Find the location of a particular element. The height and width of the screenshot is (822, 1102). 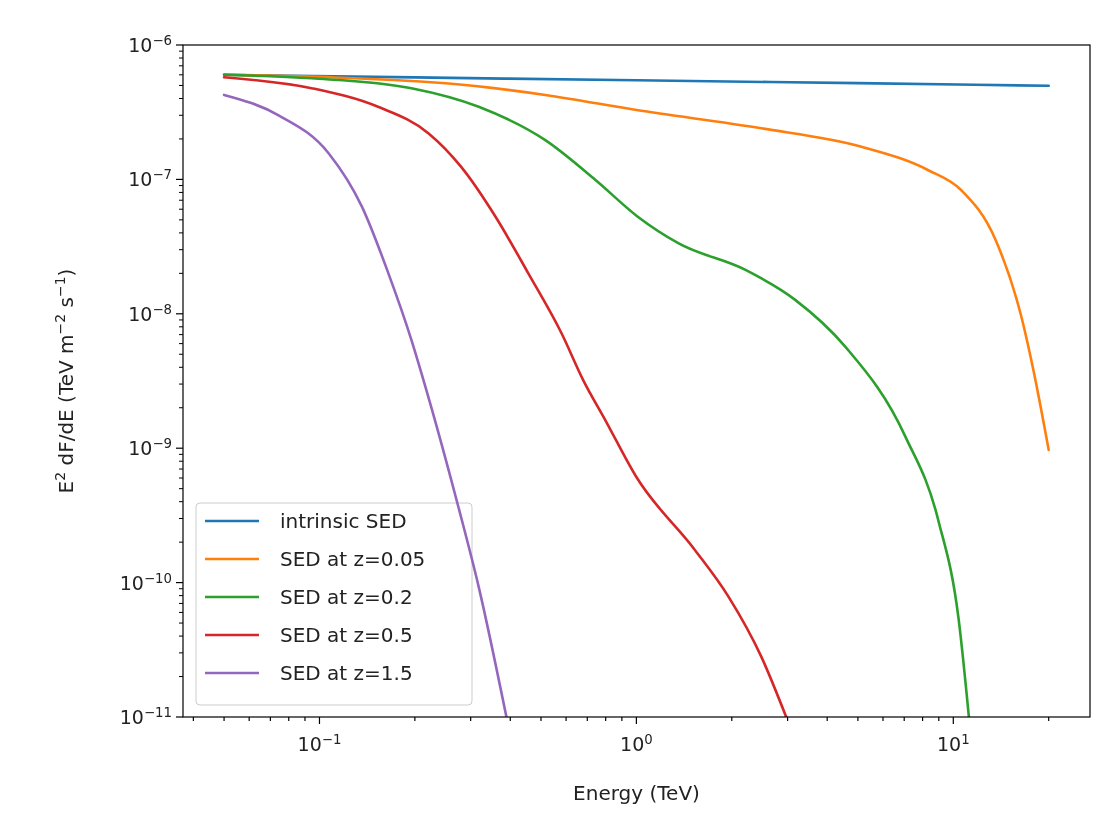

y-tick-label: 10$^{−9}$ is located at coordinates (150, 447).